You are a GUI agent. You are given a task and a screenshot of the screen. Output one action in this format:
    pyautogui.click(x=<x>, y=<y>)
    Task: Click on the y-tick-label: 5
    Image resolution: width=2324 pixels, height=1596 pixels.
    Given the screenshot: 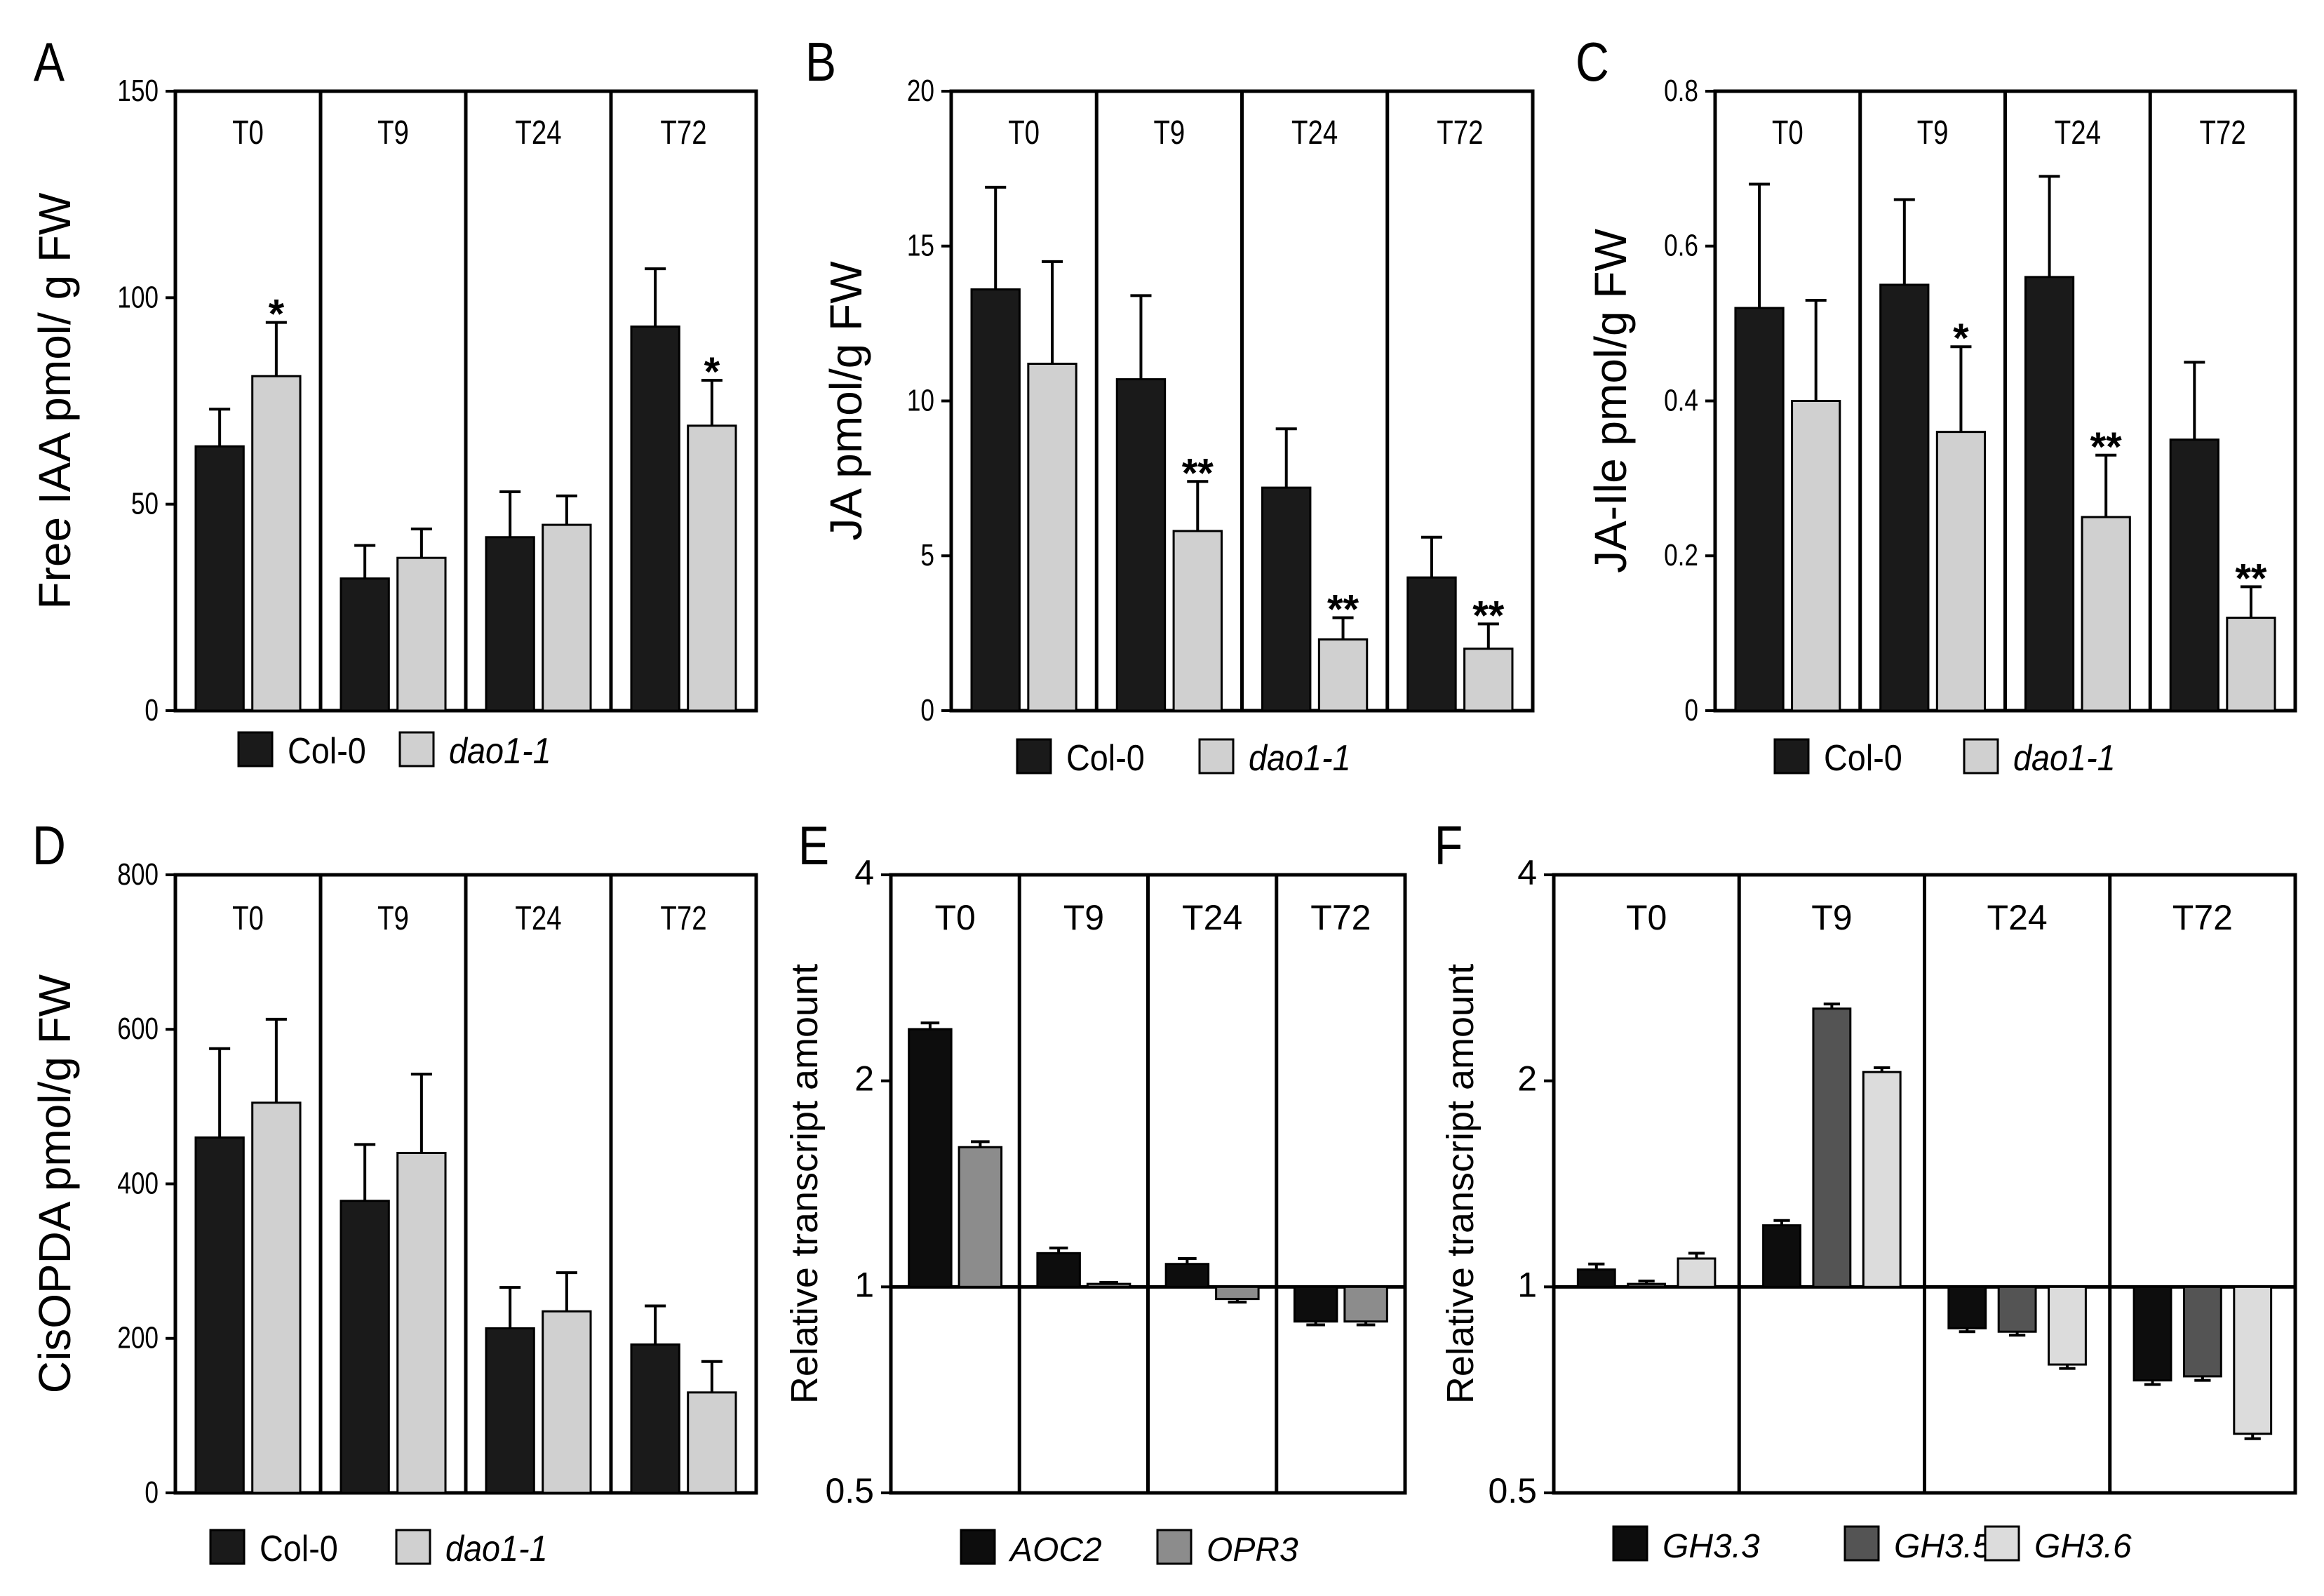 What is the action you would take?
    pyautogui.click(x=927, y=556)
    